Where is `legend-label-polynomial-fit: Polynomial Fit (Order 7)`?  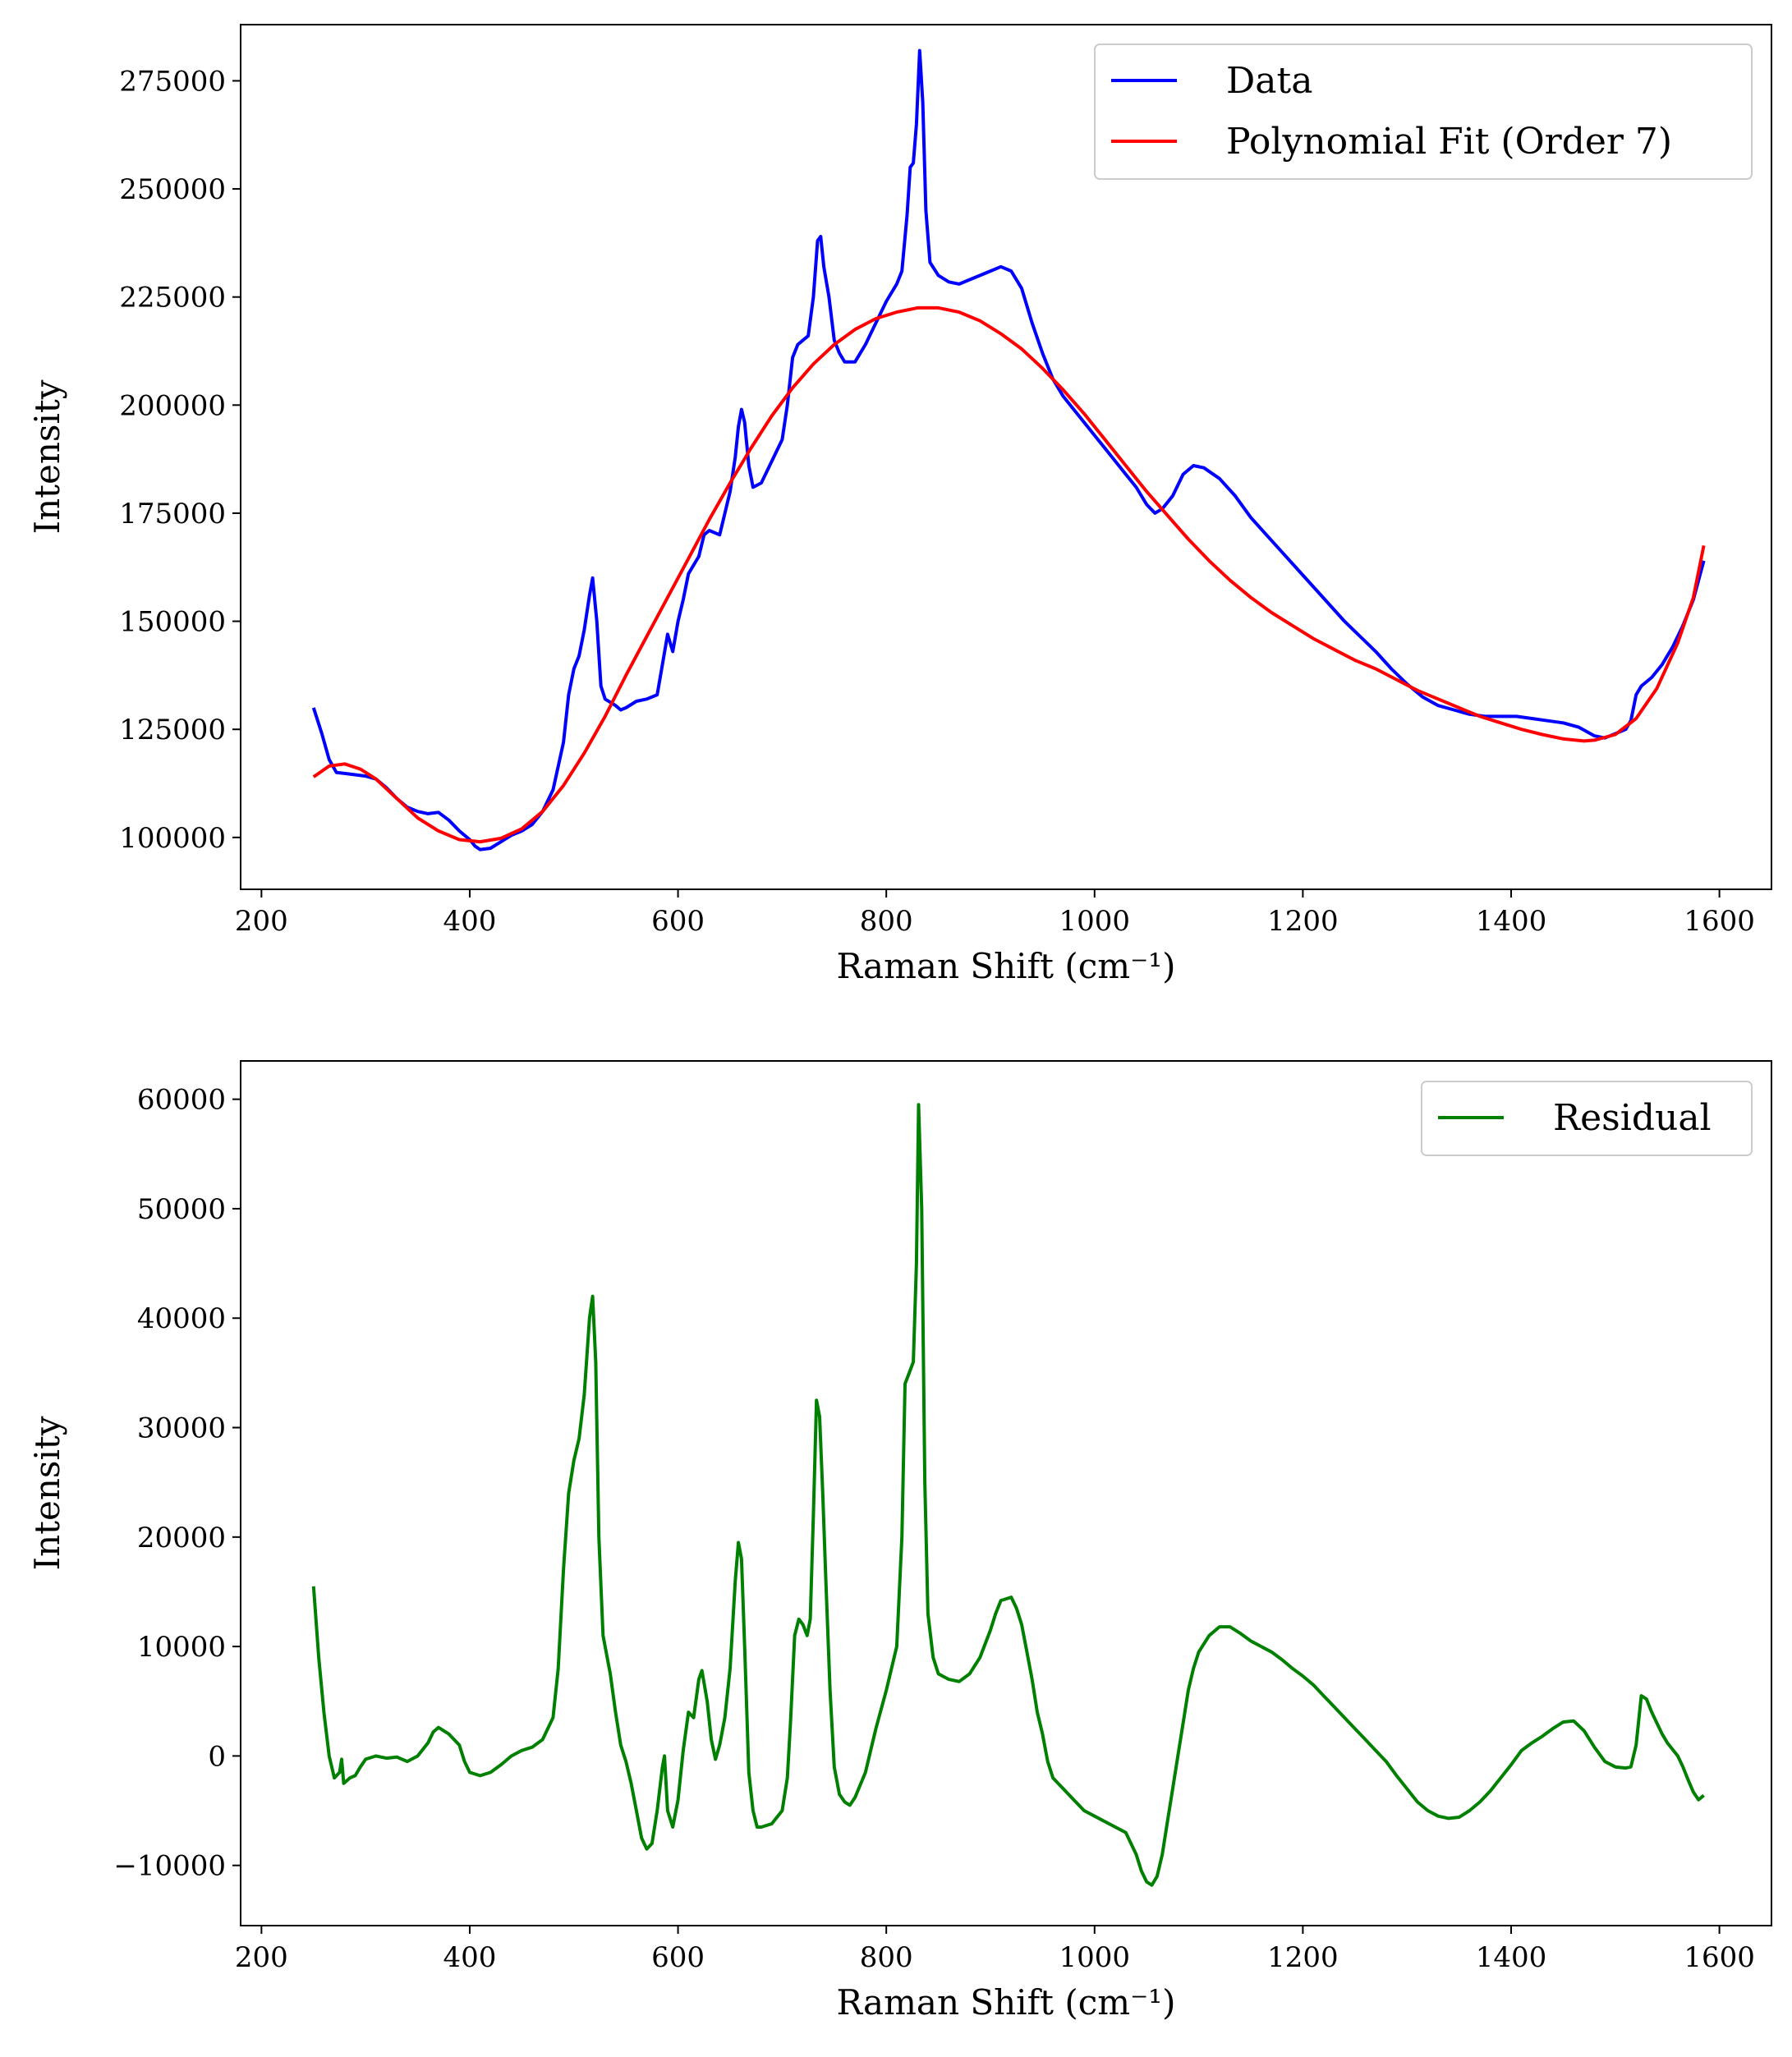 legend-label-polynomial-fit: Polynomial Fit (Order 7) is located at coordinates (1449, 142).